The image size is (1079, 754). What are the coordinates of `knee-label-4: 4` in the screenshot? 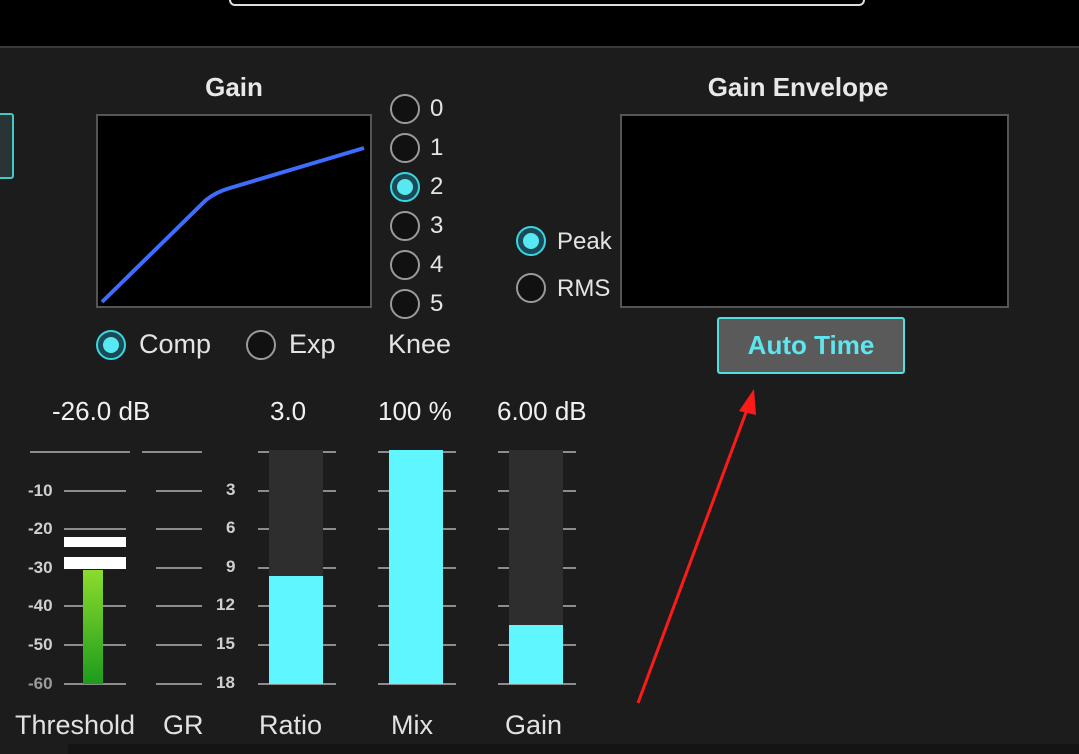 It's located at (437, 264).